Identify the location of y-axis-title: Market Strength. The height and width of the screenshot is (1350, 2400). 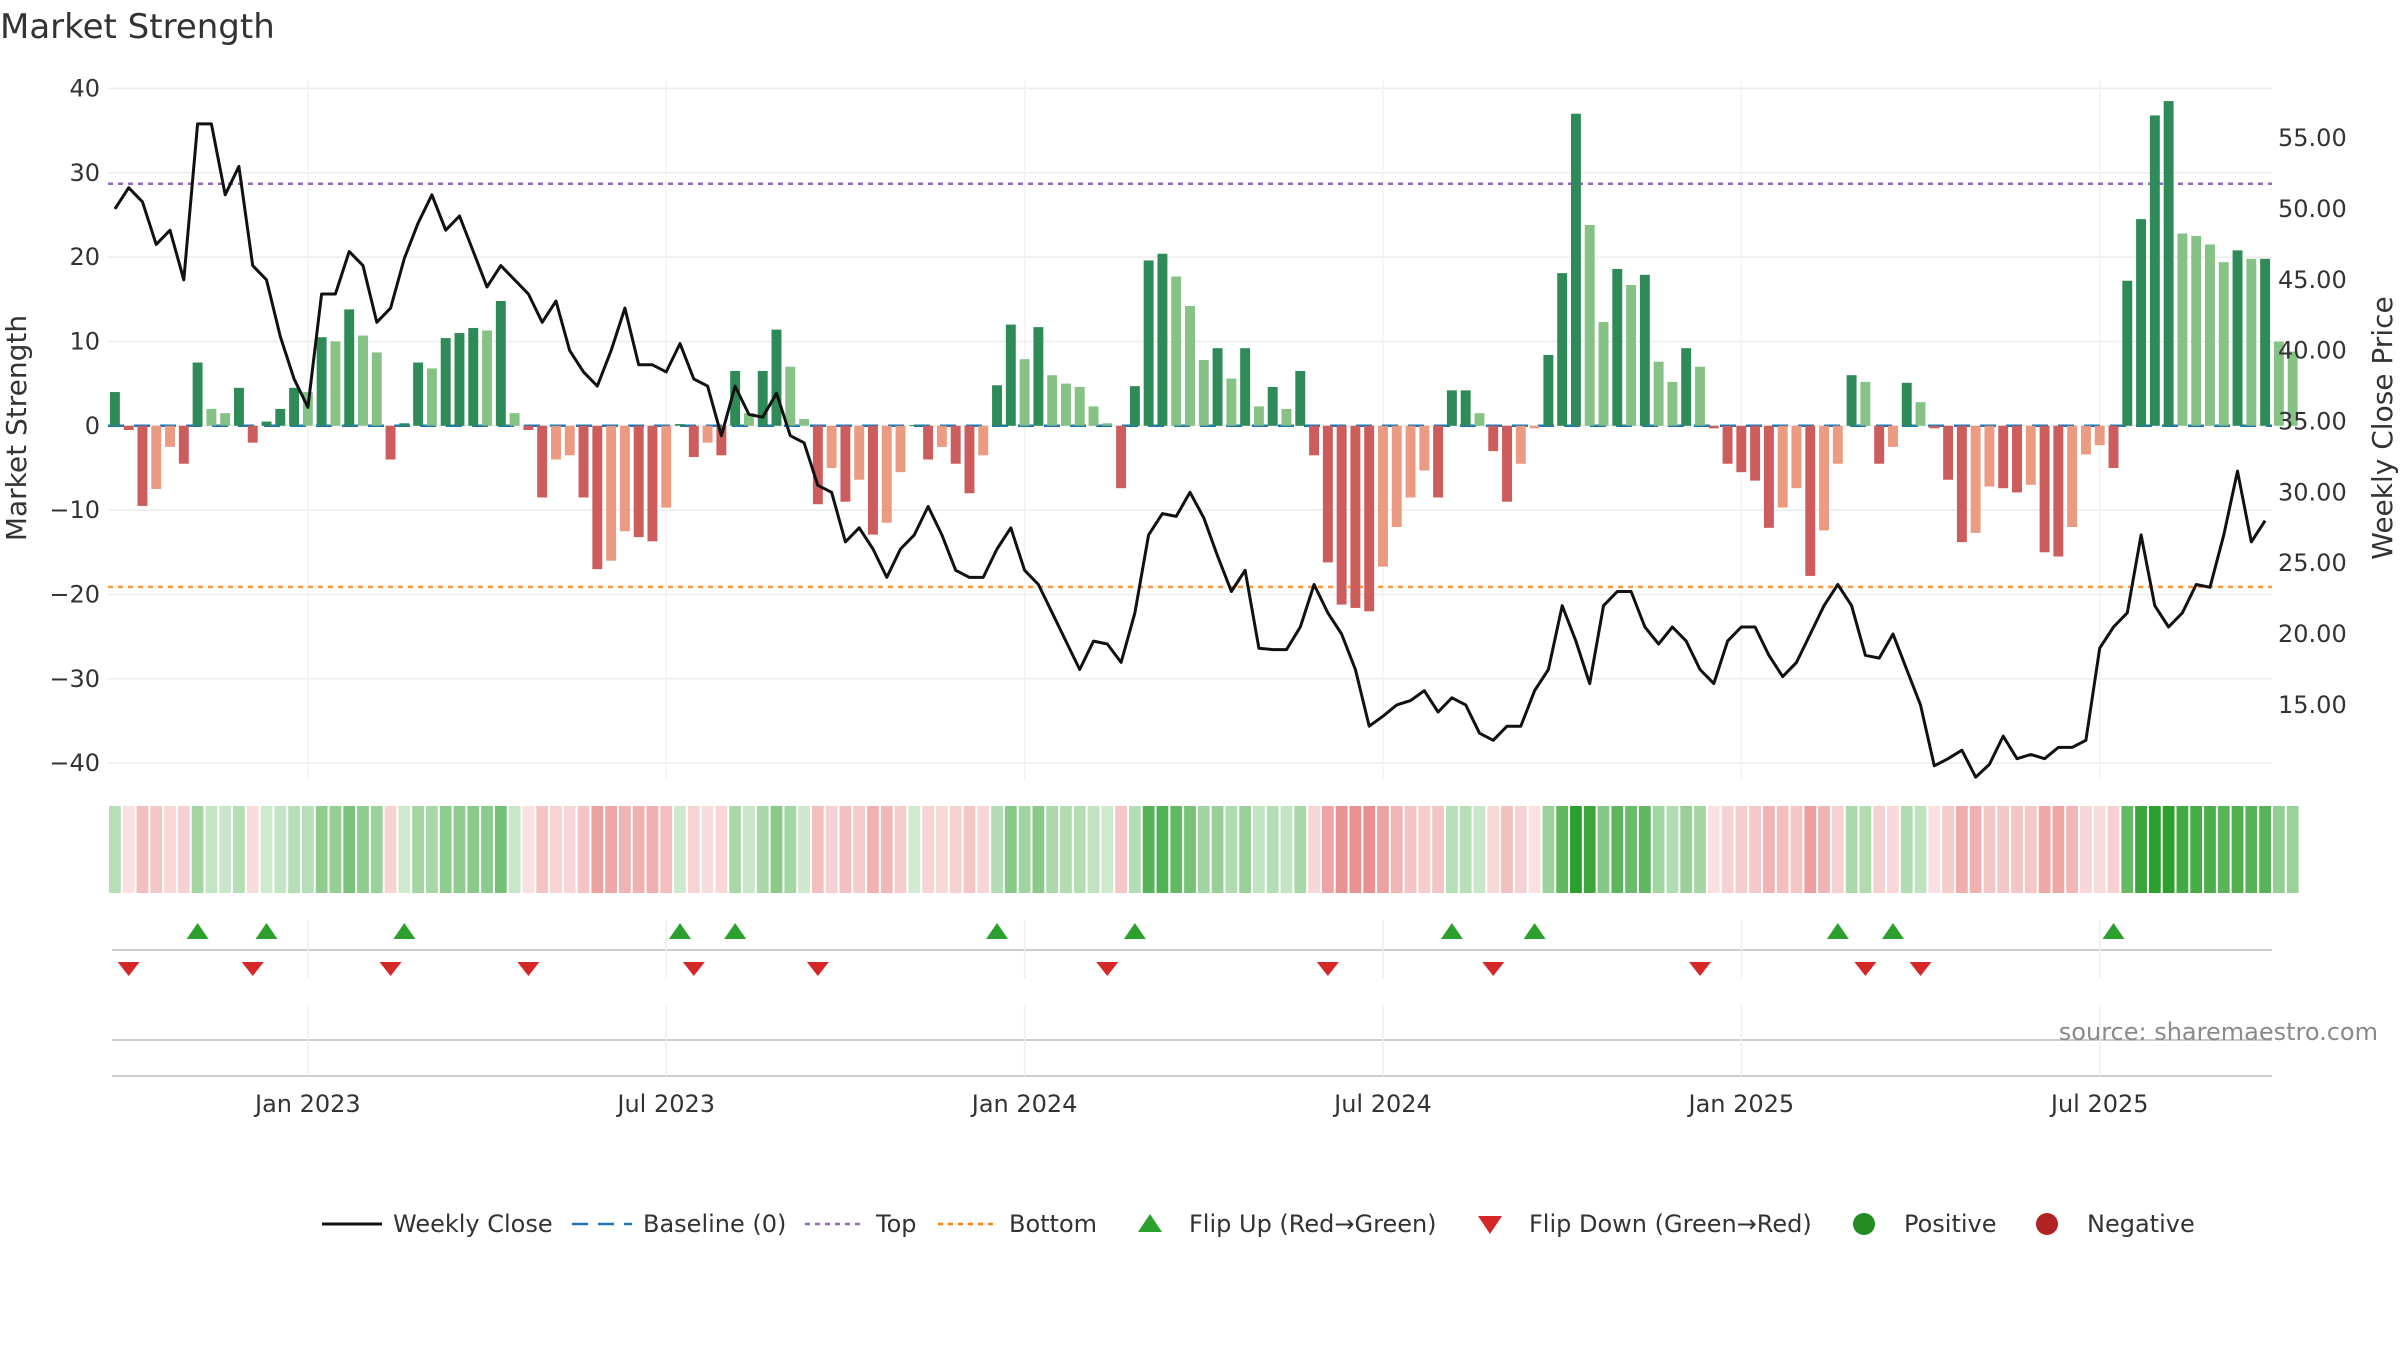
(16, 428).